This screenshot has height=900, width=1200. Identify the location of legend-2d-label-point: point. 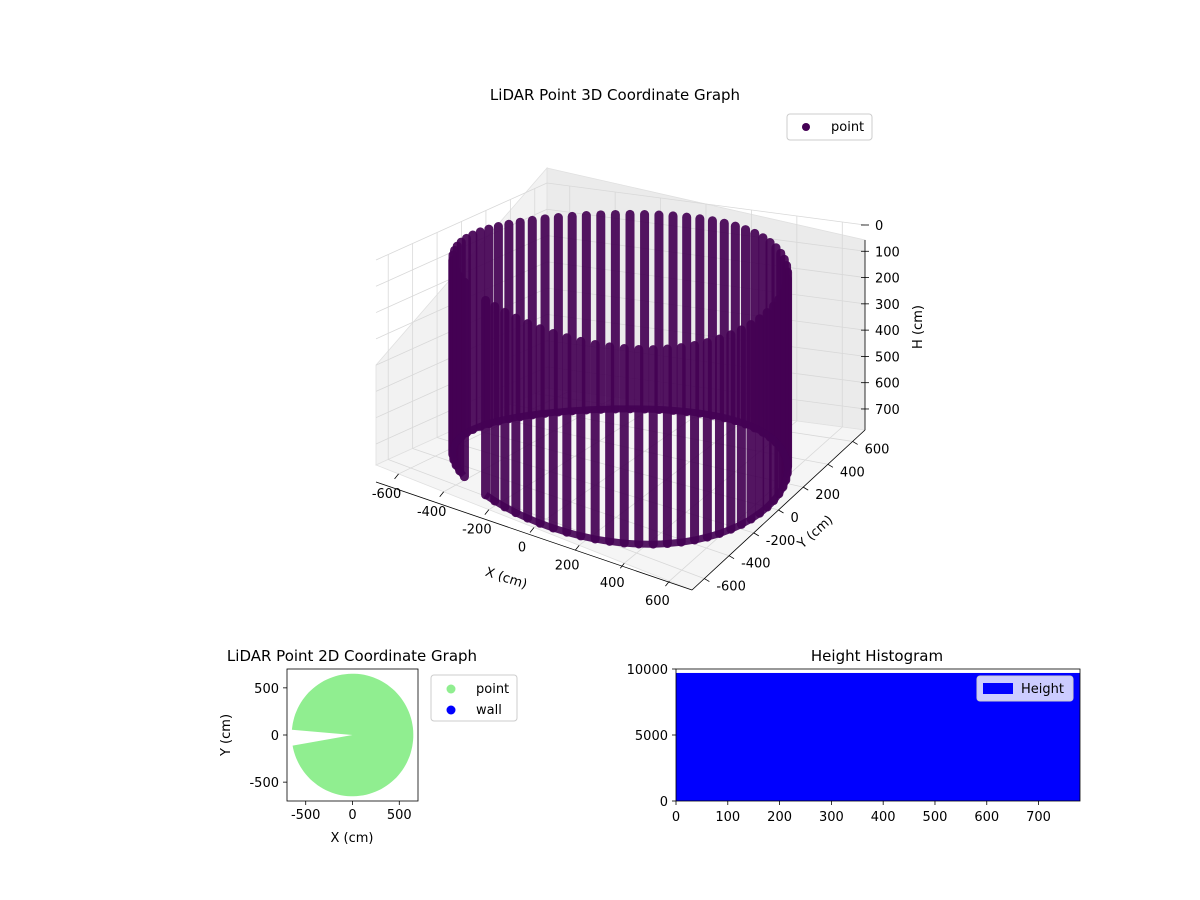
(492, 689).